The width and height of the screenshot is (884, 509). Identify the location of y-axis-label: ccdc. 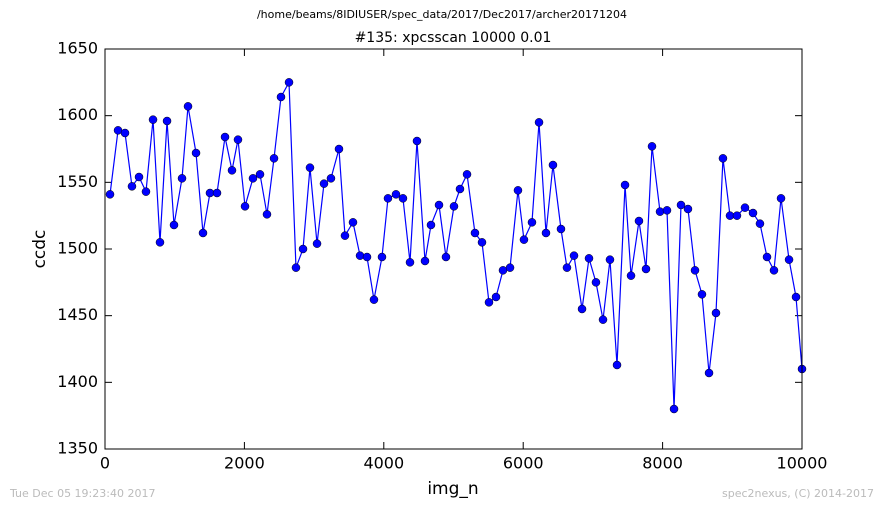
(40, 249).